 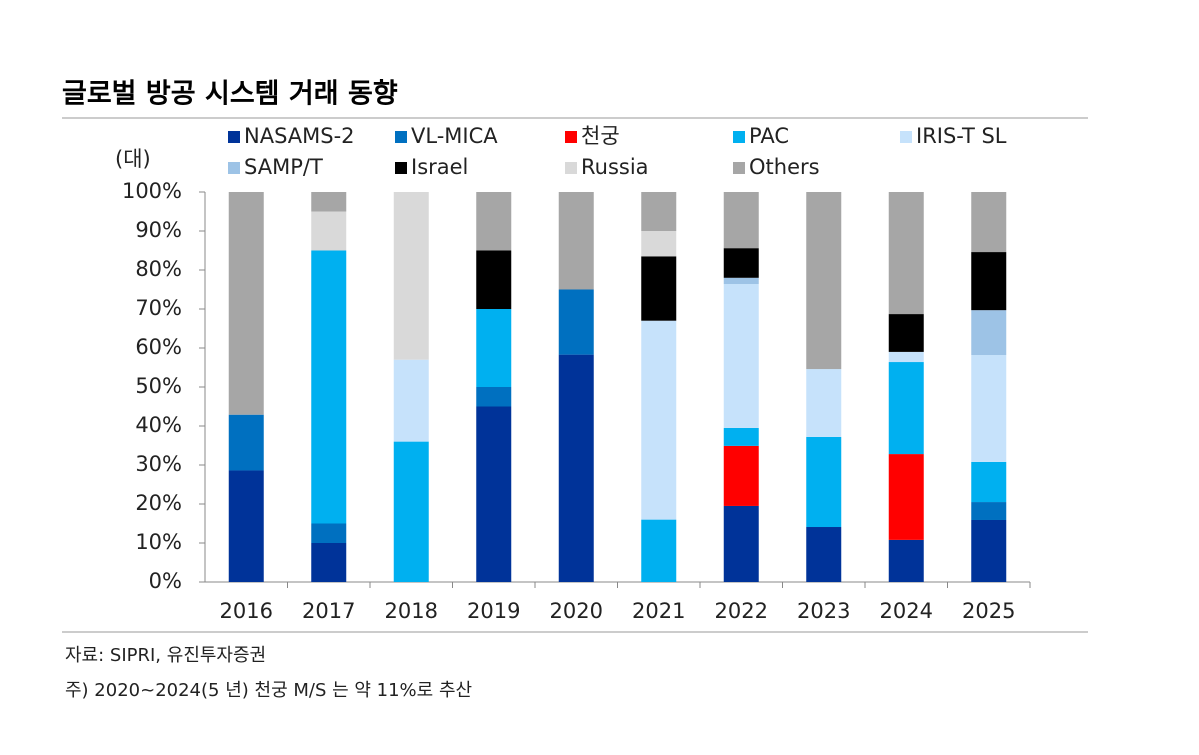 What do you see at coordinates (988, 611) in the screenshot?
I see `x-tick-label: 2025` at bounding box center [988, 611].